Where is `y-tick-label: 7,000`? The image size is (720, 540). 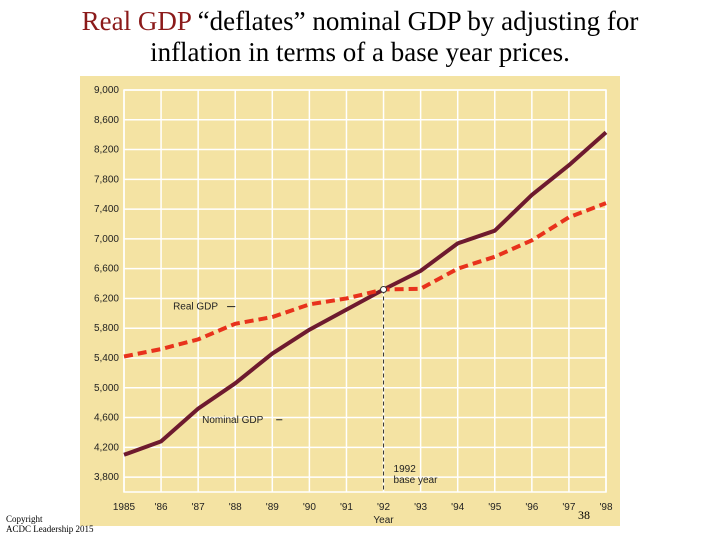 y-tick-label: 7,000 is located at coordinates (106, 239).